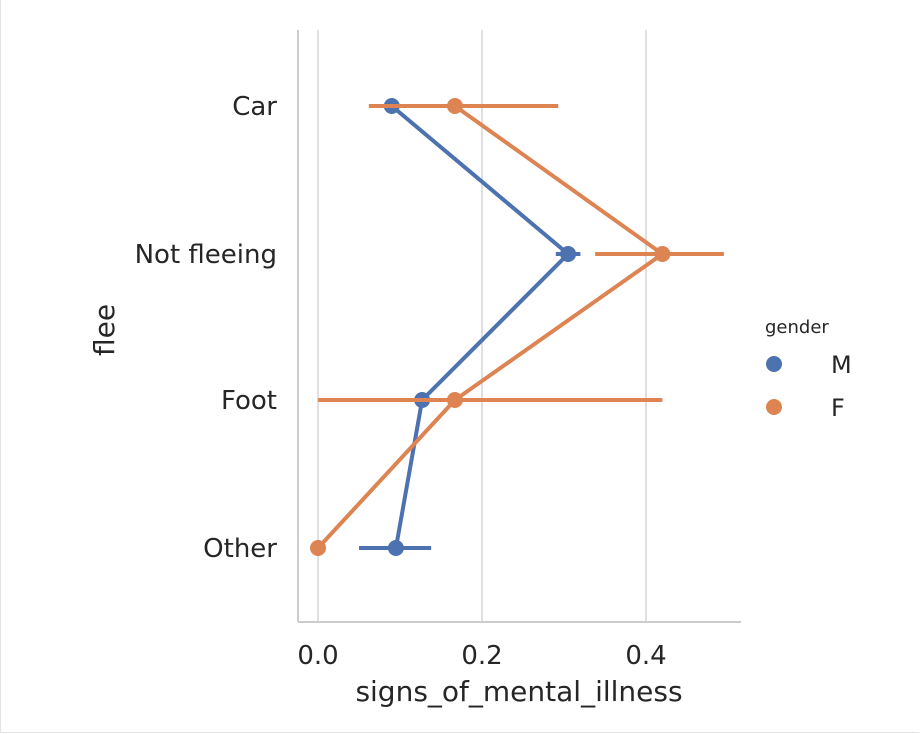 The image size is (920, 734). Describe the element at coordinates (249, 401) in the screenshot. I see `y-tick-label: Foot` at that location.